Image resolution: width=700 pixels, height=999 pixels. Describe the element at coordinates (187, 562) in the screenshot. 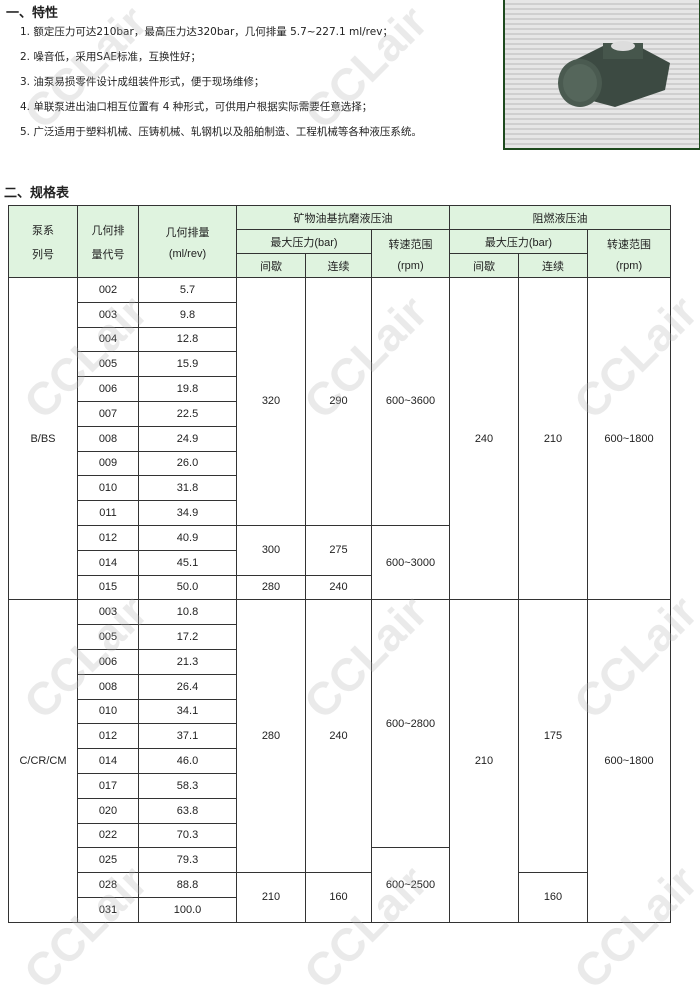

I see `displacement-cell: 45.1` at that location.